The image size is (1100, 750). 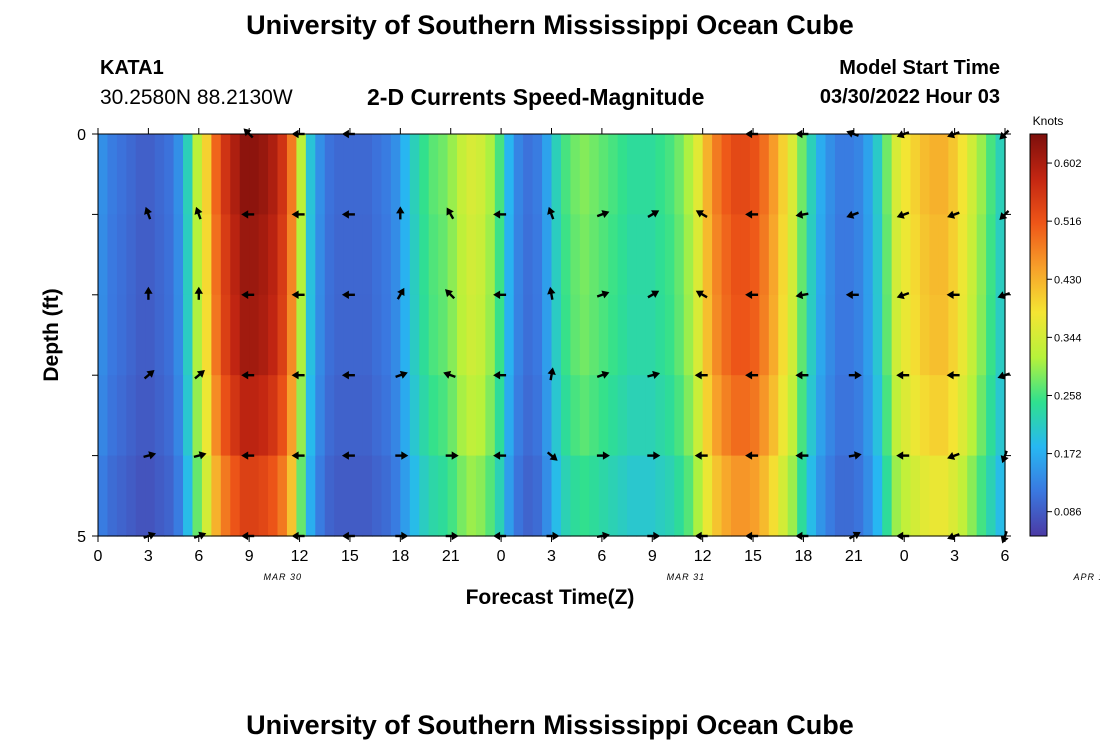 What do you see at coordinates (1068, 222) in the screenshot?
I see `colorbar-tick-label: 0.516` at bounding box center [1068, 222].